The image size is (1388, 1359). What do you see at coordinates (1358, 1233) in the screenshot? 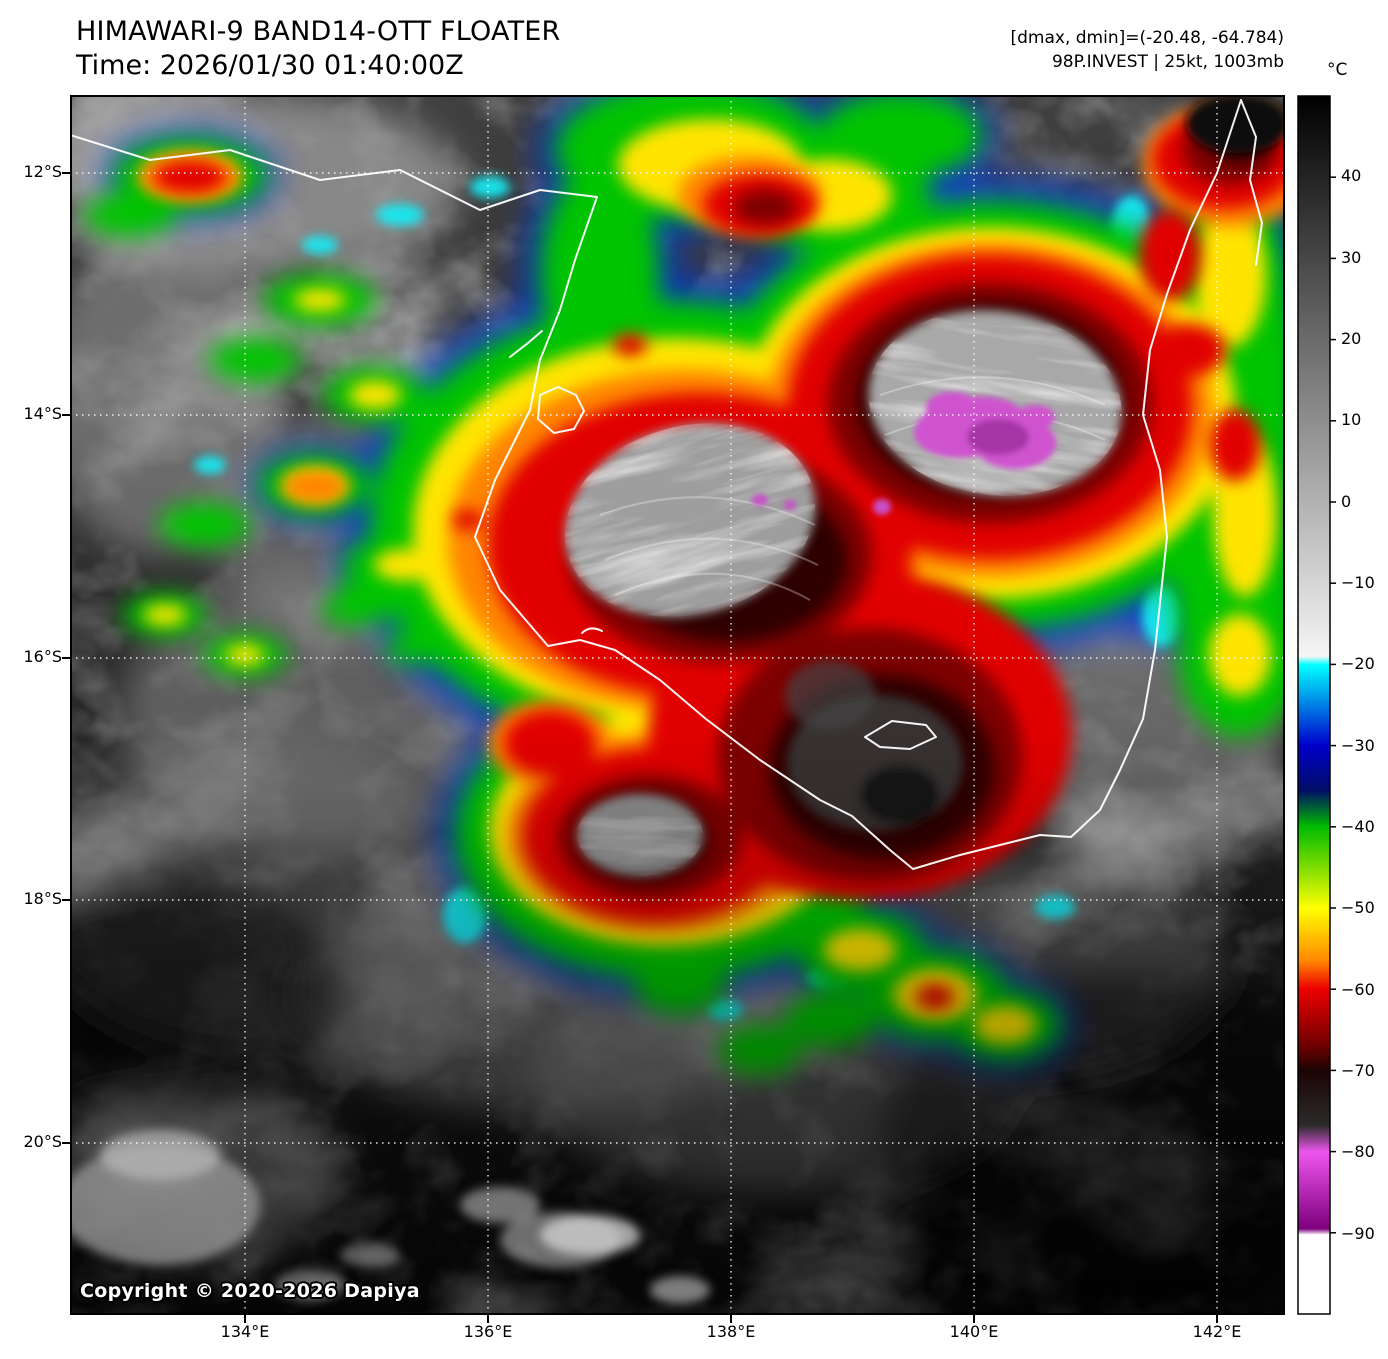
I see `colorbar-tick-label: −90` at bounding box center [1358, 1233].